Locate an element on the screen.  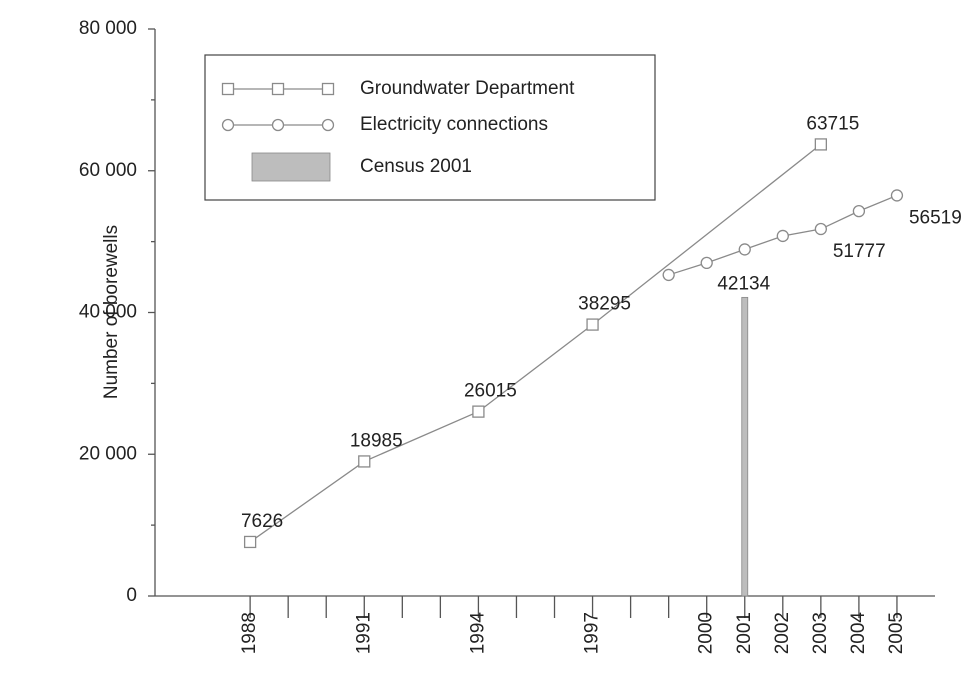
x-tick-label: 2003 is located at coordinates (820, 633).